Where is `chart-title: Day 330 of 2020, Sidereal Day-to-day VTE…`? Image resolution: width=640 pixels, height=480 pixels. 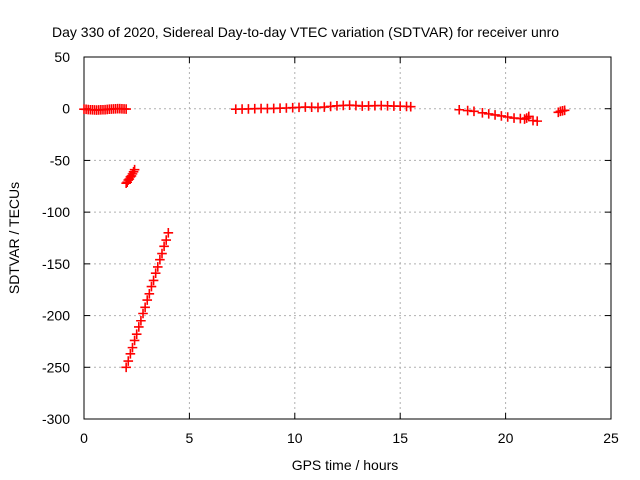 chart-title: Day 330 of 2020, Sidereal Day-to-day VTE… is located at coordinates (305, 32).